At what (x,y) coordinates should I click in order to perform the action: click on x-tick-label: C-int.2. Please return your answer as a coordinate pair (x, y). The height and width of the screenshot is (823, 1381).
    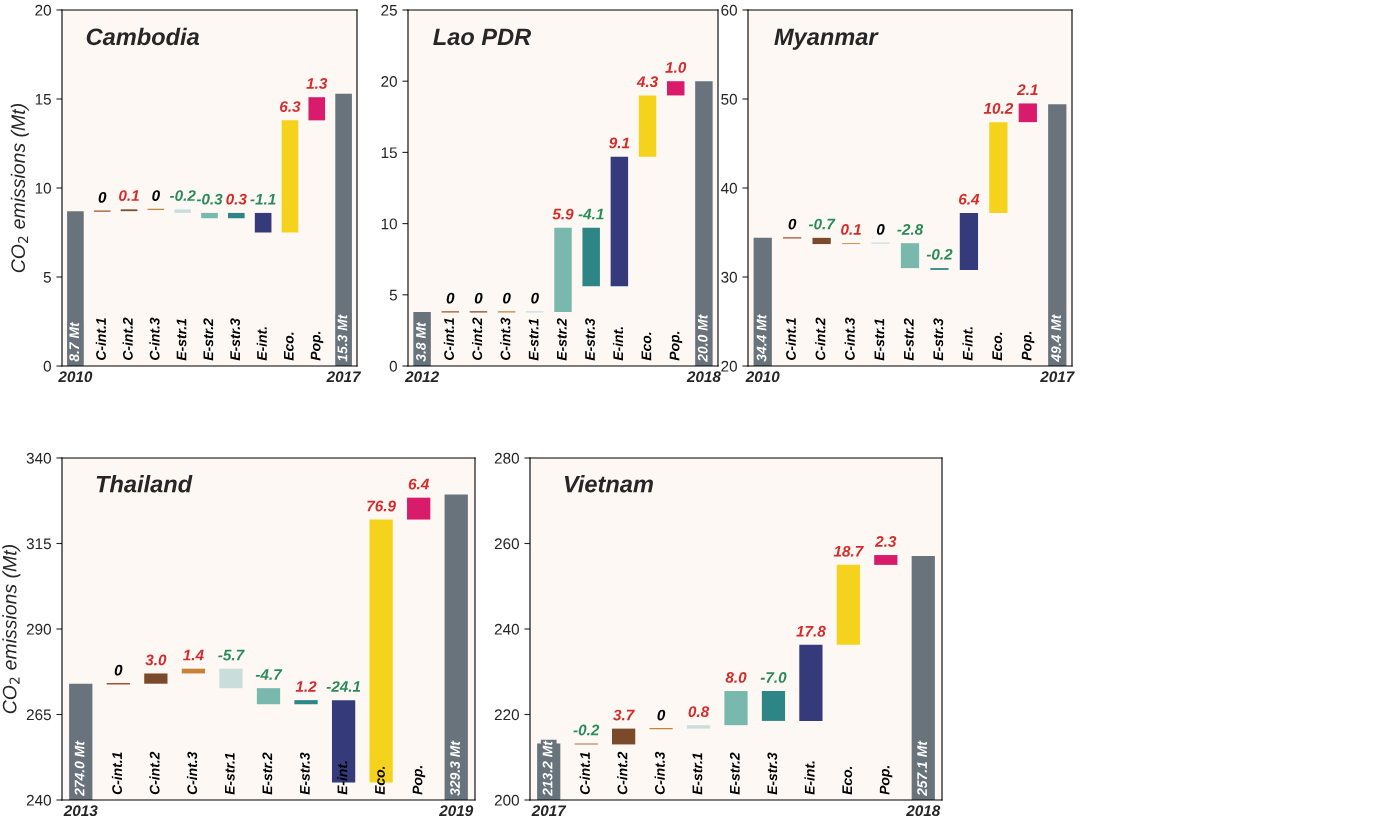
    Looking at the image, I should click on (477, 338).